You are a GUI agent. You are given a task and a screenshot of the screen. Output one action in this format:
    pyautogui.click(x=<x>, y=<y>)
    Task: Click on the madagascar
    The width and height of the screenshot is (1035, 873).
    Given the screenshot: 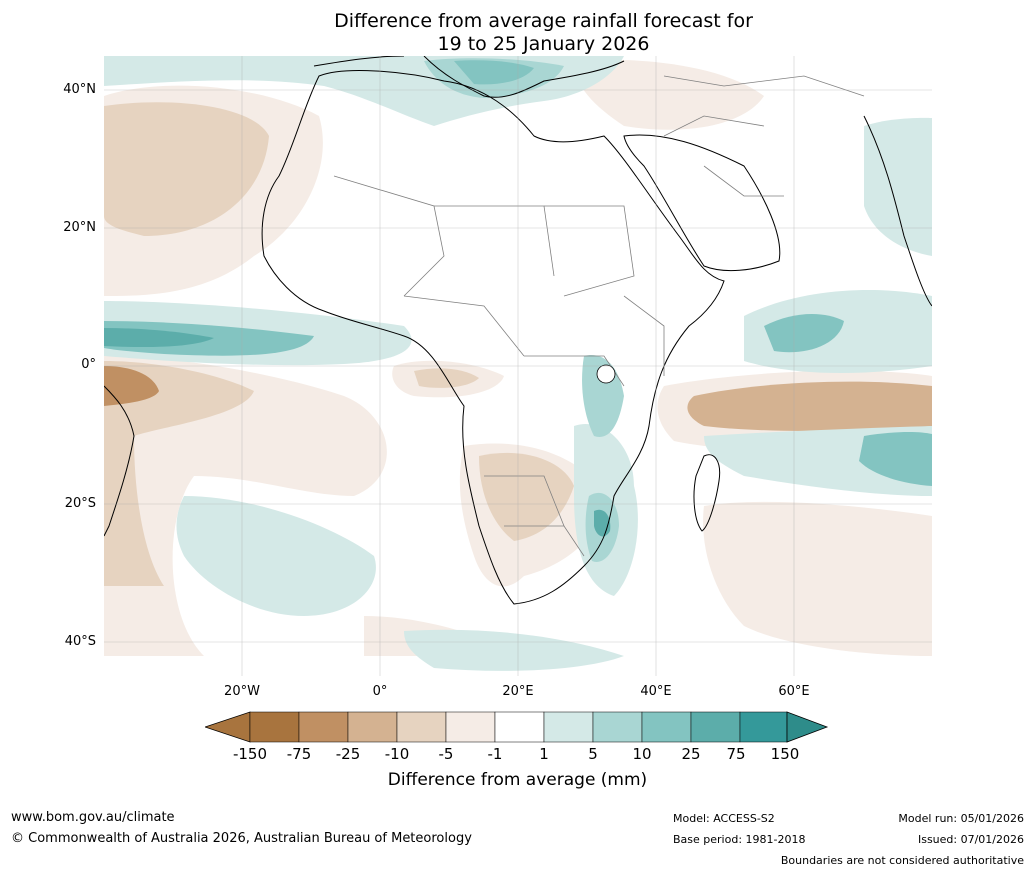 What is the action you would take?
    pyautogui.click(x=707, y=493)
    